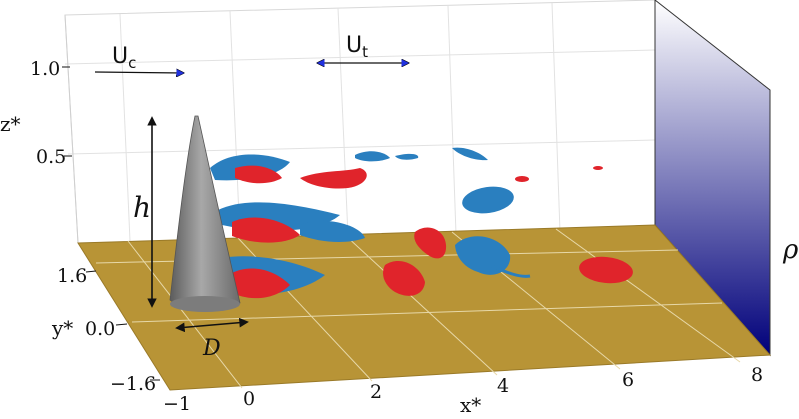 Image resolution: width=799 pixels, height=419 pixels. Describe the element at coordinates (470, 405) in the screenshot. I see `x-axis-label: x*` at that location.